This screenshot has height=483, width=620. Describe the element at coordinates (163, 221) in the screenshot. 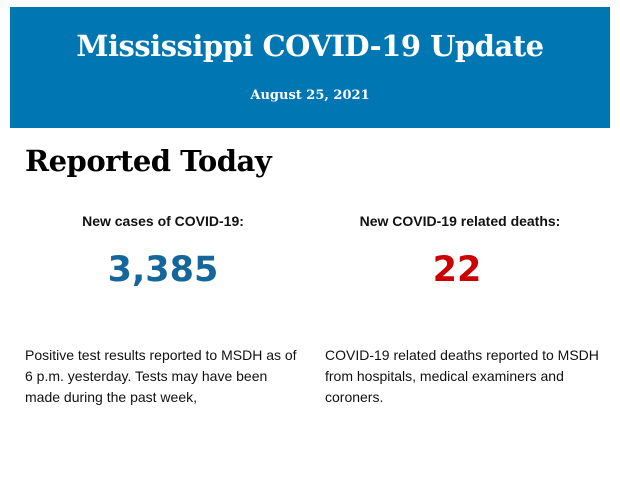

I see `cases-label: New cases of COVID-19:` at that location.